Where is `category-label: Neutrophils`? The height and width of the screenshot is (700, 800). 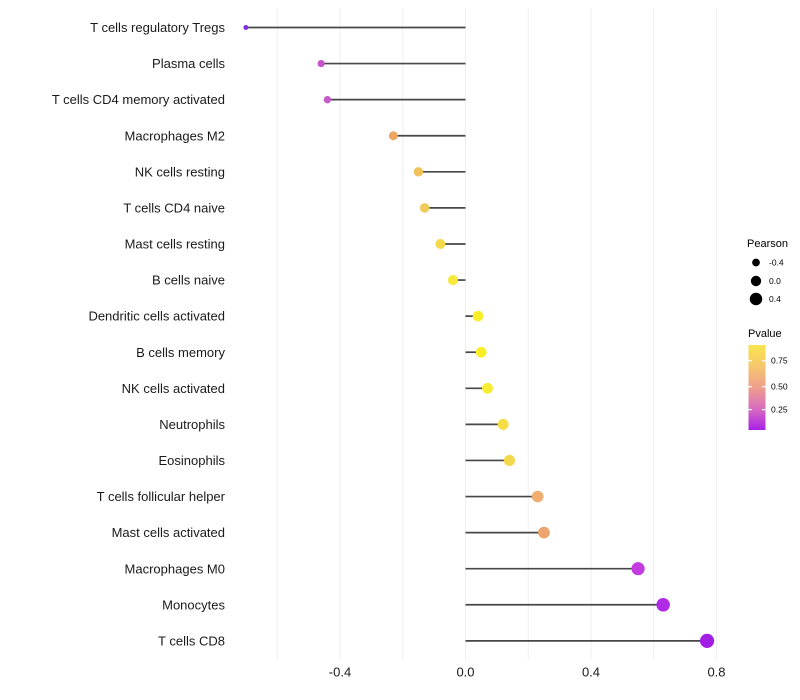
category-label: Neutrophils is located at coordinates (192, 424).